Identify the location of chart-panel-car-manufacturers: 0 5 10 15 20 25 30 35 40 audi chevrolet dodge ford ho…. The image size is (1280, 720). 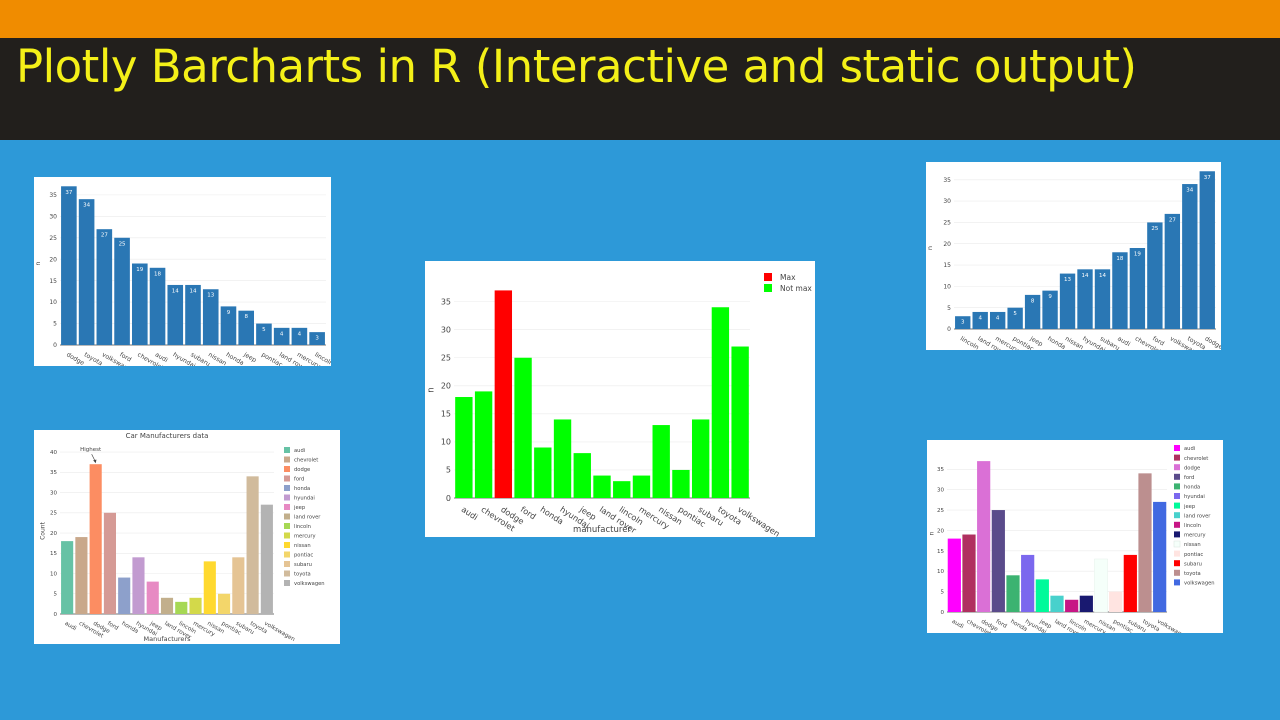
(187, 537).